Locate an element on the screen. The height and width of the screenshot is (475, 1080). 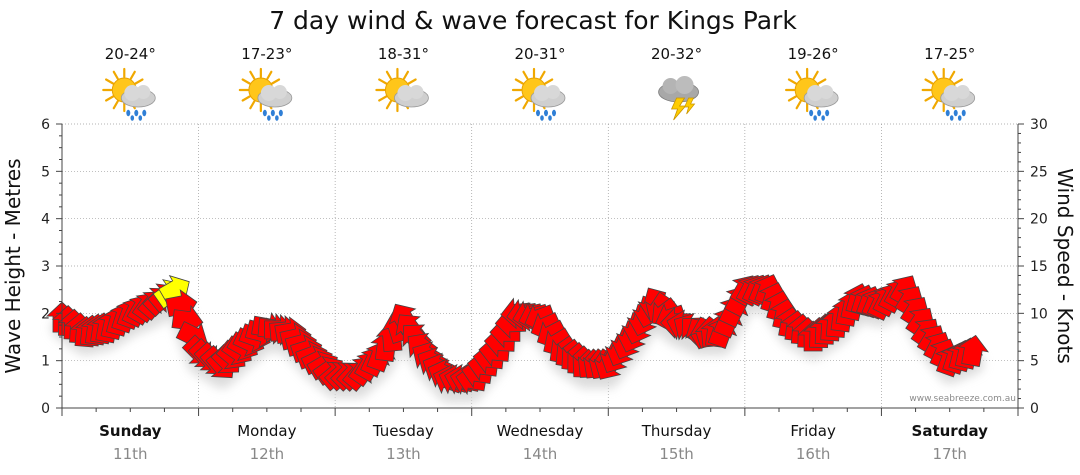
left-tick-label: 4 is located at coordinates (45, 220).